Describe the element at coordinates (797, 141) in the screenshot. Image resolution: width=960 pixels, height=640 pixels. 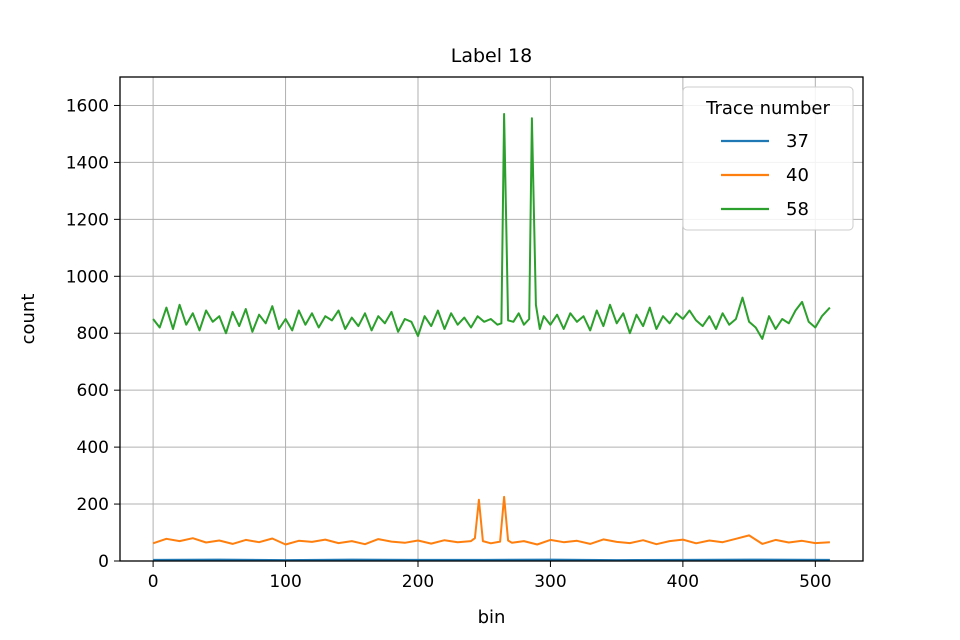
I see `legend-label-37: 37` at that location.